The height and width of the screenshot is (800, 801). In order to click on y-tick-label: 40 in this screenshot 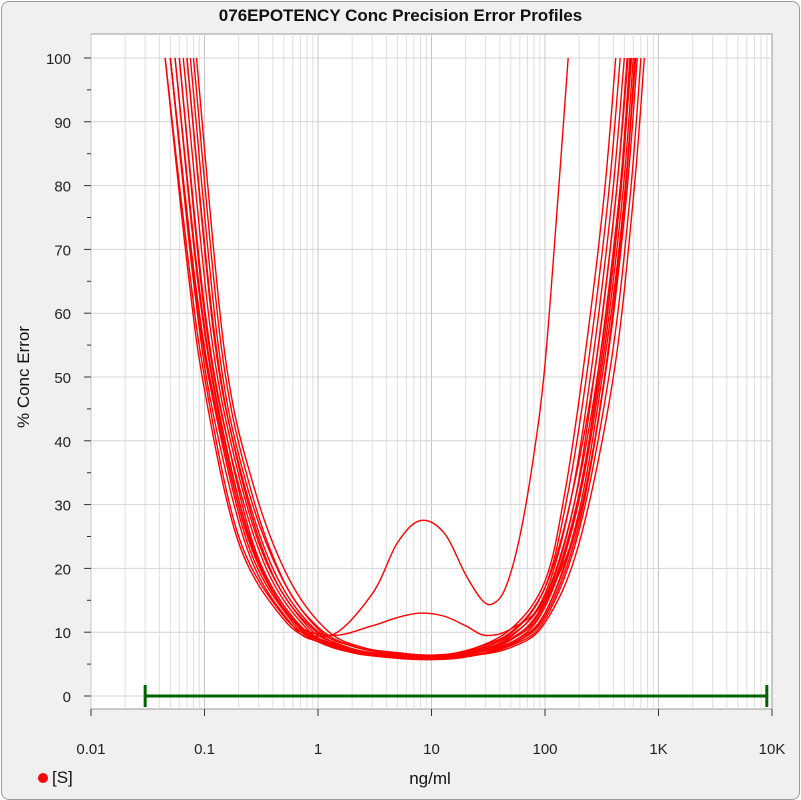, I will do `click(62, 442)`.